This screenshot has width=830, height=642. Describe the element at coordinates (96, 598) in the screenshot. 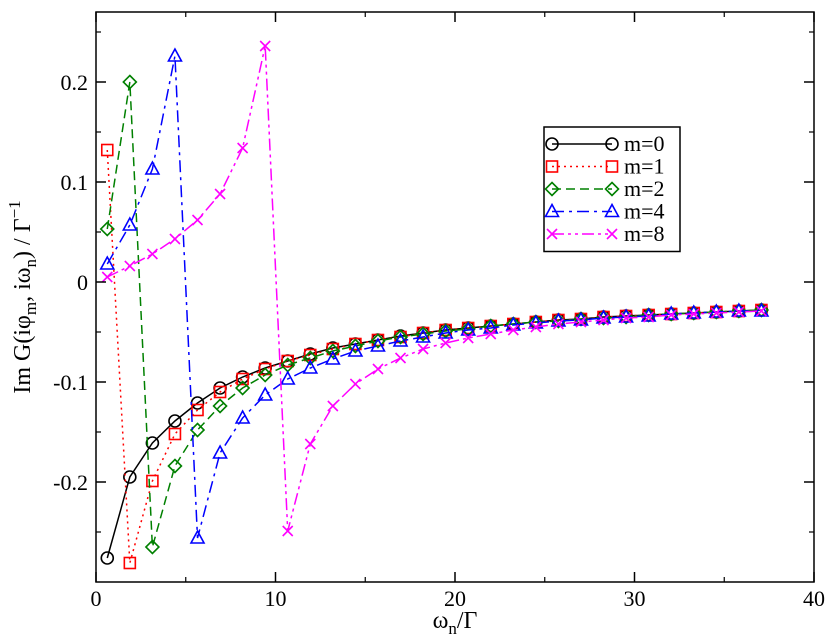

I see `x-tick-label: 0` at that location.